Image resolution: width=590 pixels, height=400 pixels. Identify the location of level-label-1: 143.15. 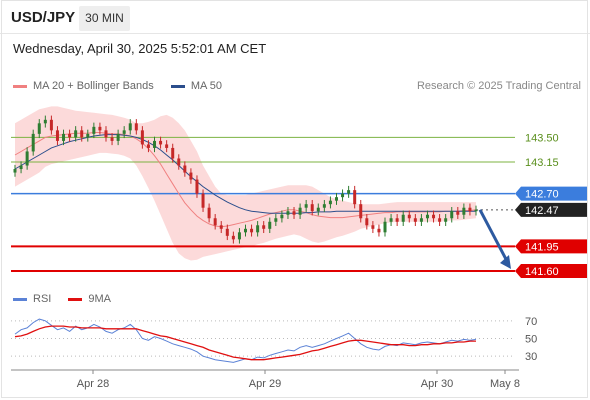
(542, 163).